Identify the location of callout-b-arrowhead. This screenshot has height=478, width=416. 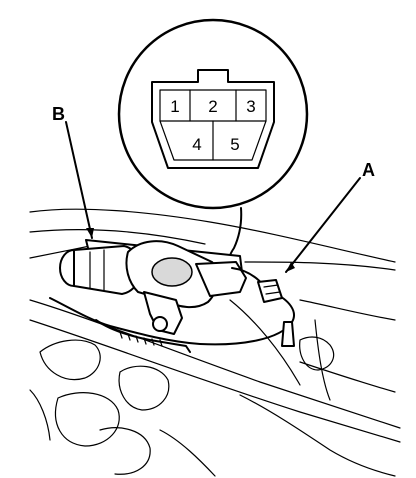
(90, 233).